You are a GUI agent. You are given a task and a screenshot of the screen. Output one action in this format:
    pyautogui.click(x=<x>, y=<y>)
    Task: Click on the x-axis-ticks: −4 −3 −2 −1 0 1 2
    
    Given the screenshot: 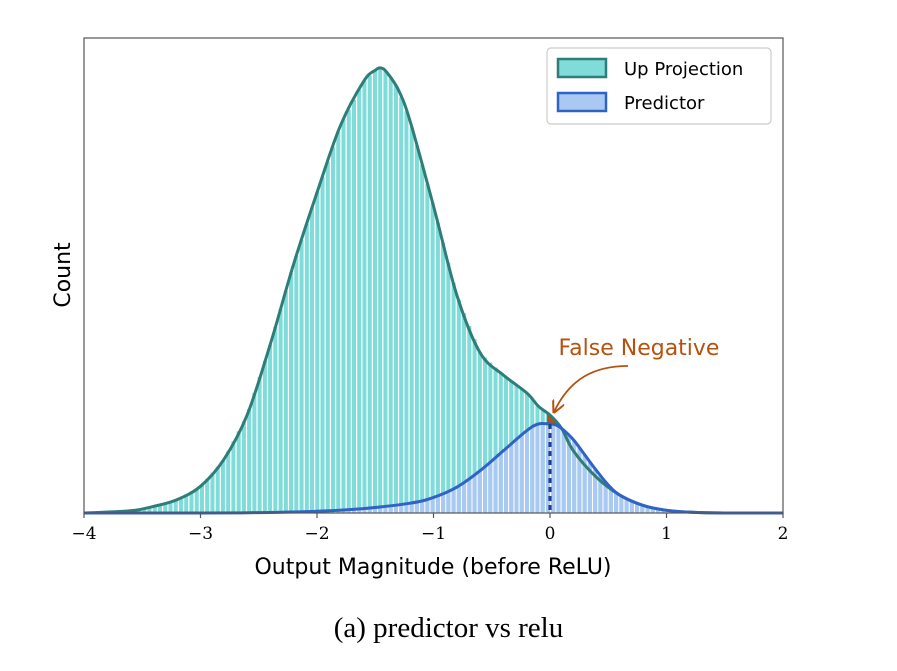 What is the action you would take?
    pyautogui.click(x=429, y=528)
    